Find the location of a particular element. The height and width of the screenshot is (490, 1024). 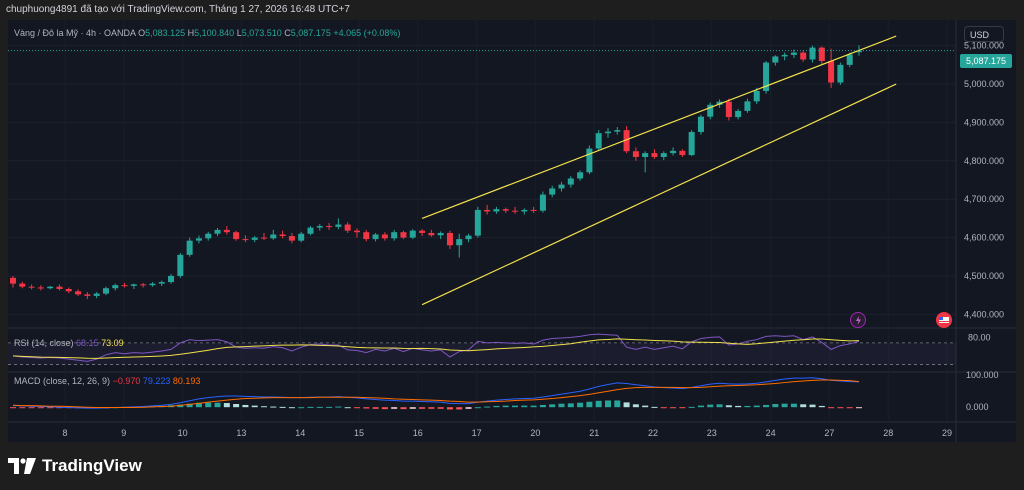

macd-line is located at coordinates (436, 393).